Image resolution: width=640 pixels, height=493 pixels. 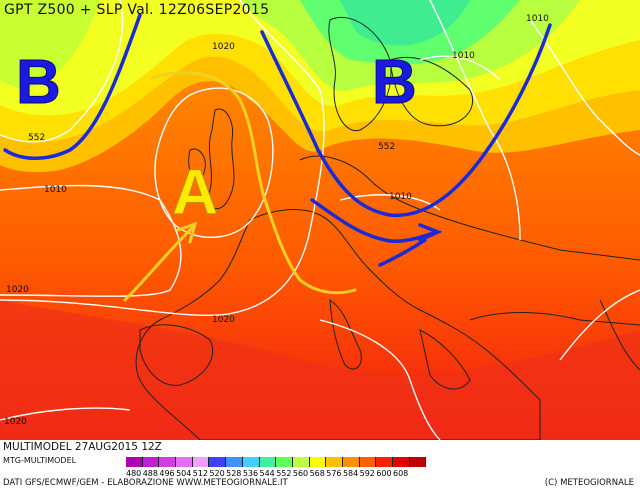 I want to click on flow-arrow, so click(x=374, y=221).